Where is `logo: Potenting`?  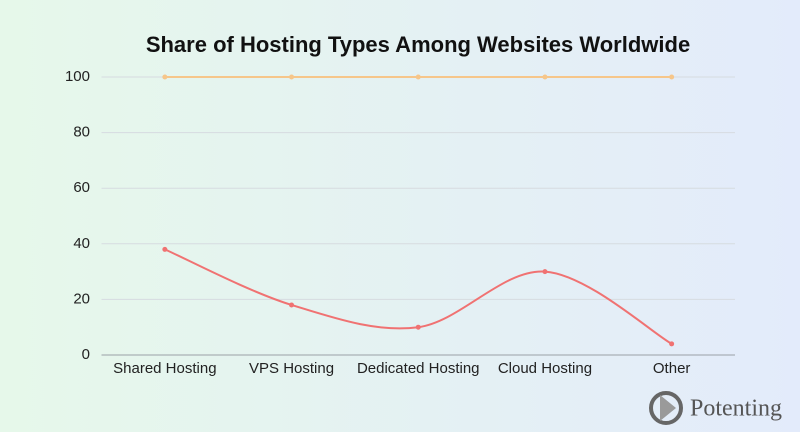 logo: Potenting is located at coordinates (715, 408).